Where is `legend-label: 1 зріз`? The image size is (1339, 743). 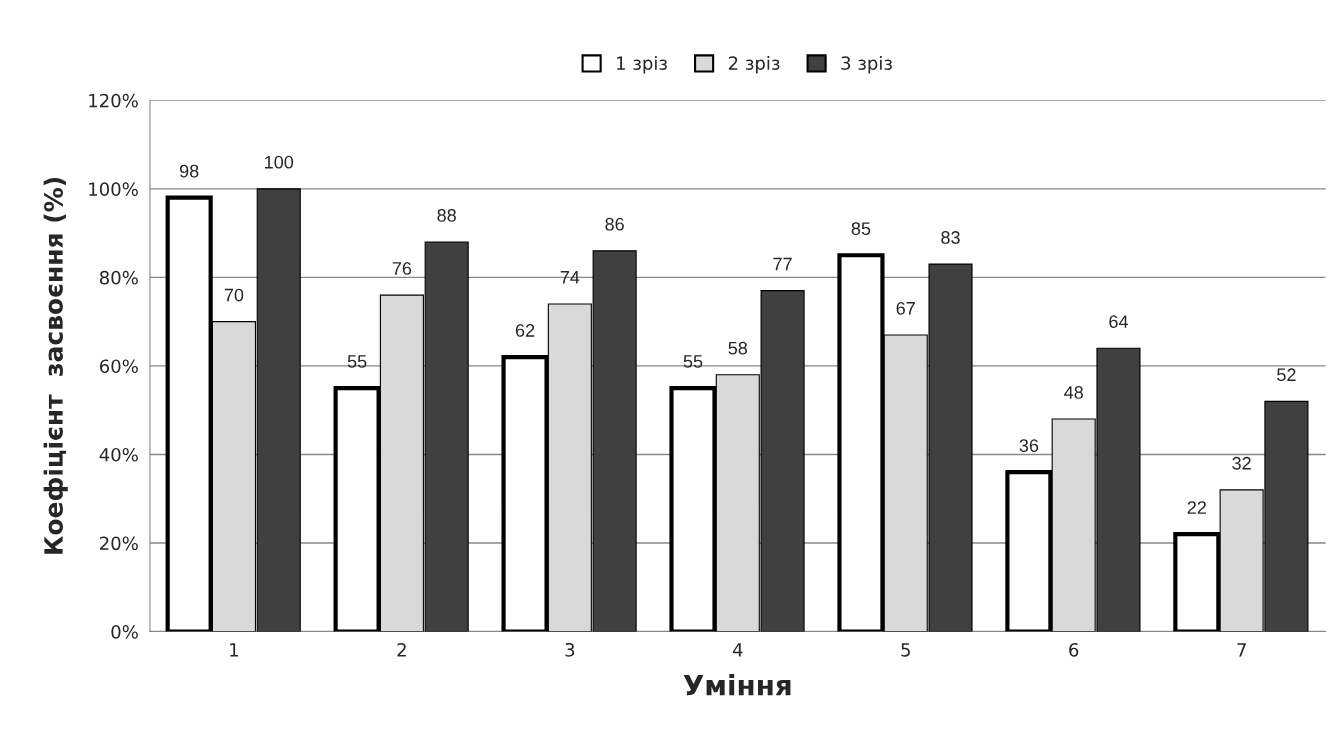 legend-label: 1 зріз is located at coordinates (642, 64).